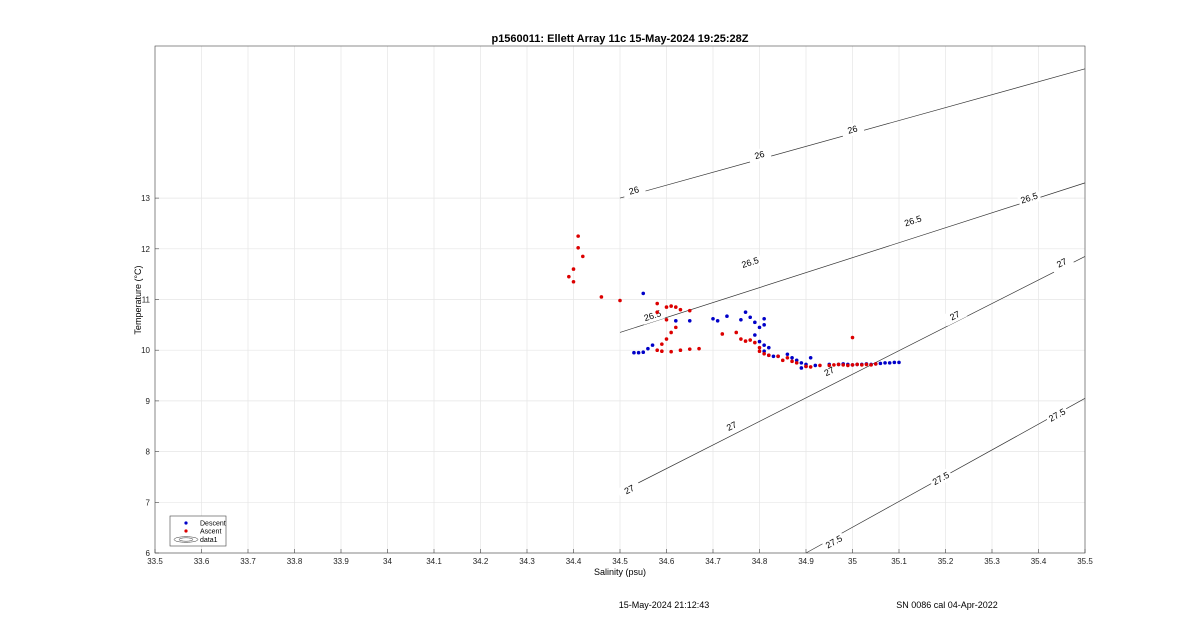  I want to click on legend-contour-icon, so click(186, 539).